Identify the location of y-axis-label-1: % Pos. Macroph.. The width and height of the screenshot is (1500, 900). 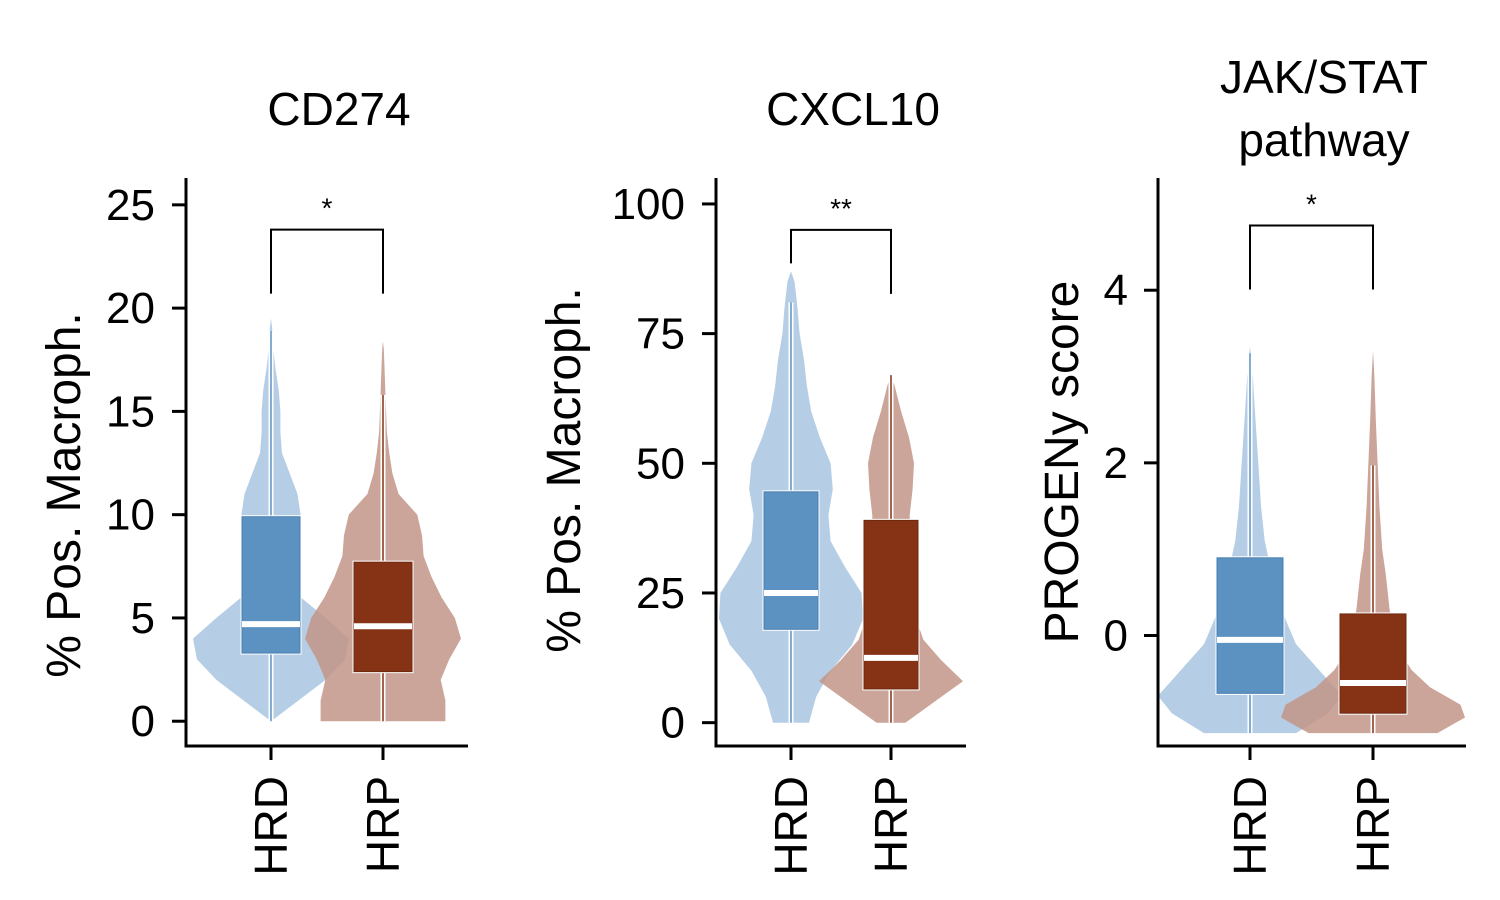
(564, 469).